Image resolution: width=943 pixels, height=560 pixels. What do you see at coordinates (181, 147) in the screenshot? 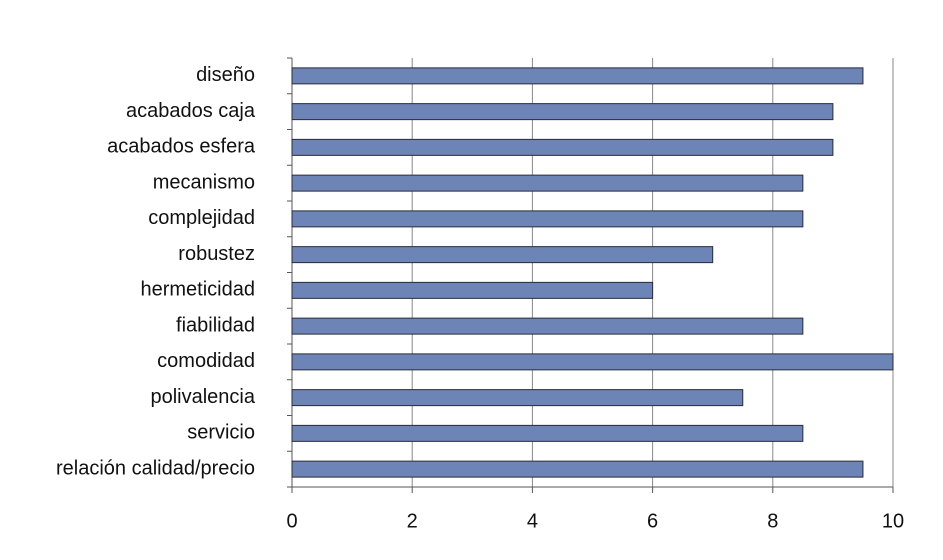
I see `y-tick-label: acabados esfera` at bounding box center [181, 147].